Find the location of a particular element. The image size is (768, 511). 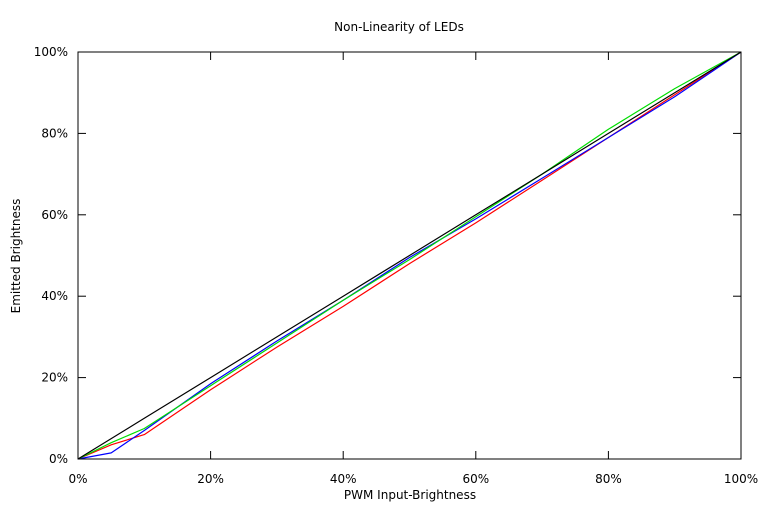

x-tick-label: 20% is located at coordinates (210, 479).